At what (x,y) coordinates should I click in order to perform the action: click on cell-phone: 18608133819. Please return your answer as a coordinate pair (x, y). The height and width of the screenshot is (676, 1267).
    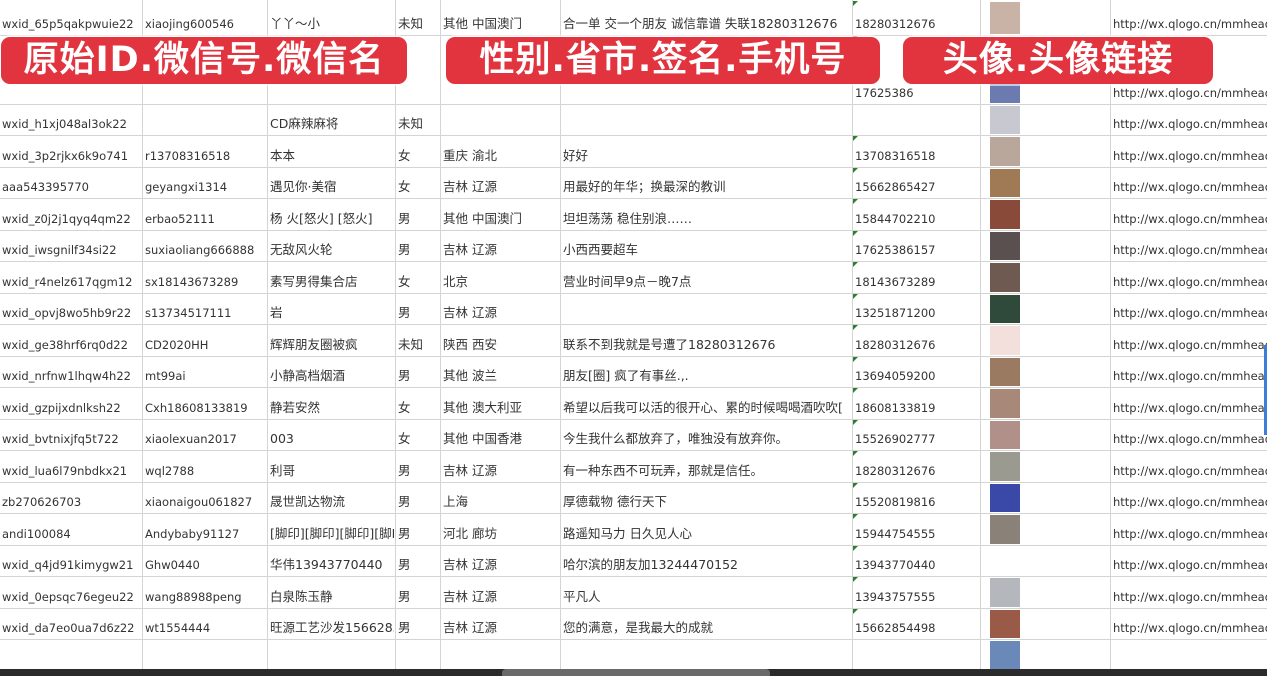
    Looking at the image, I should click on (895, 407).